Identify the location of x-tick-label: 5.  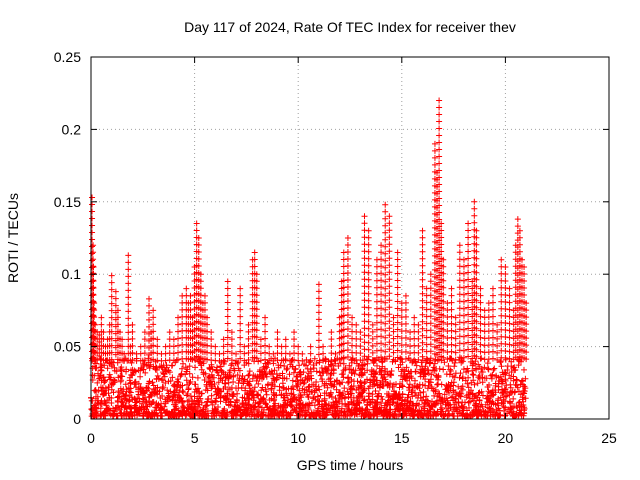
(195, 438).